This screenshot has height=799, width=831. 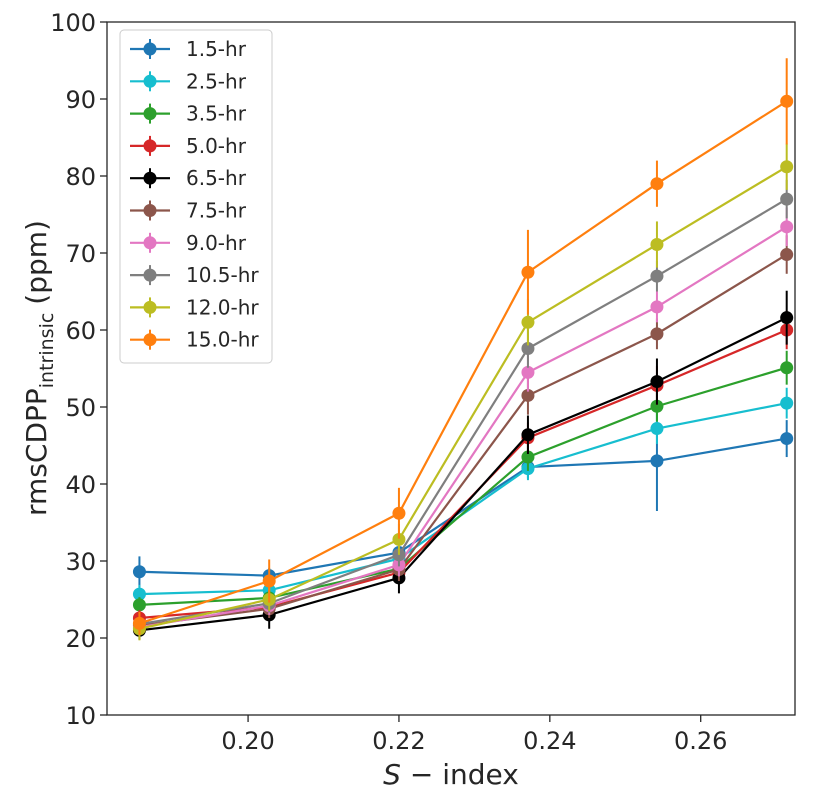 I want to click on legend-label: 7.5-hr, so click(x=216, y=211).